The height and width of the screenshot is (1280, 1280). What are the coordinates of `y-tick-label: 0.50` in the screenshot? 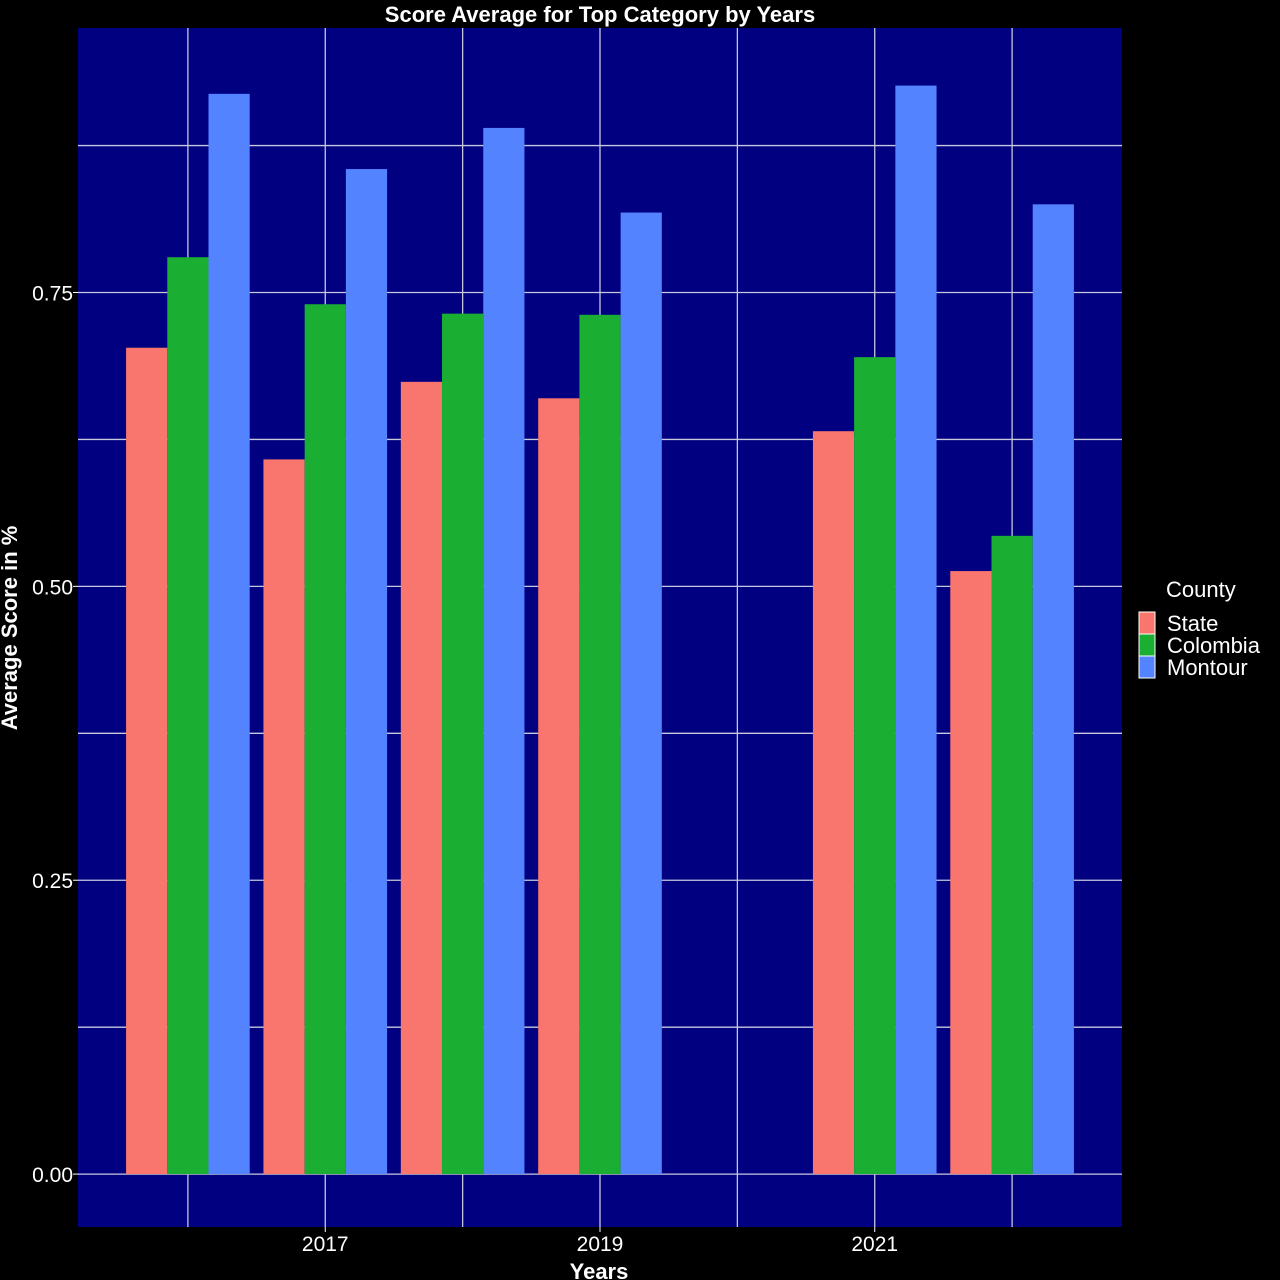 It's located at (52, 587).